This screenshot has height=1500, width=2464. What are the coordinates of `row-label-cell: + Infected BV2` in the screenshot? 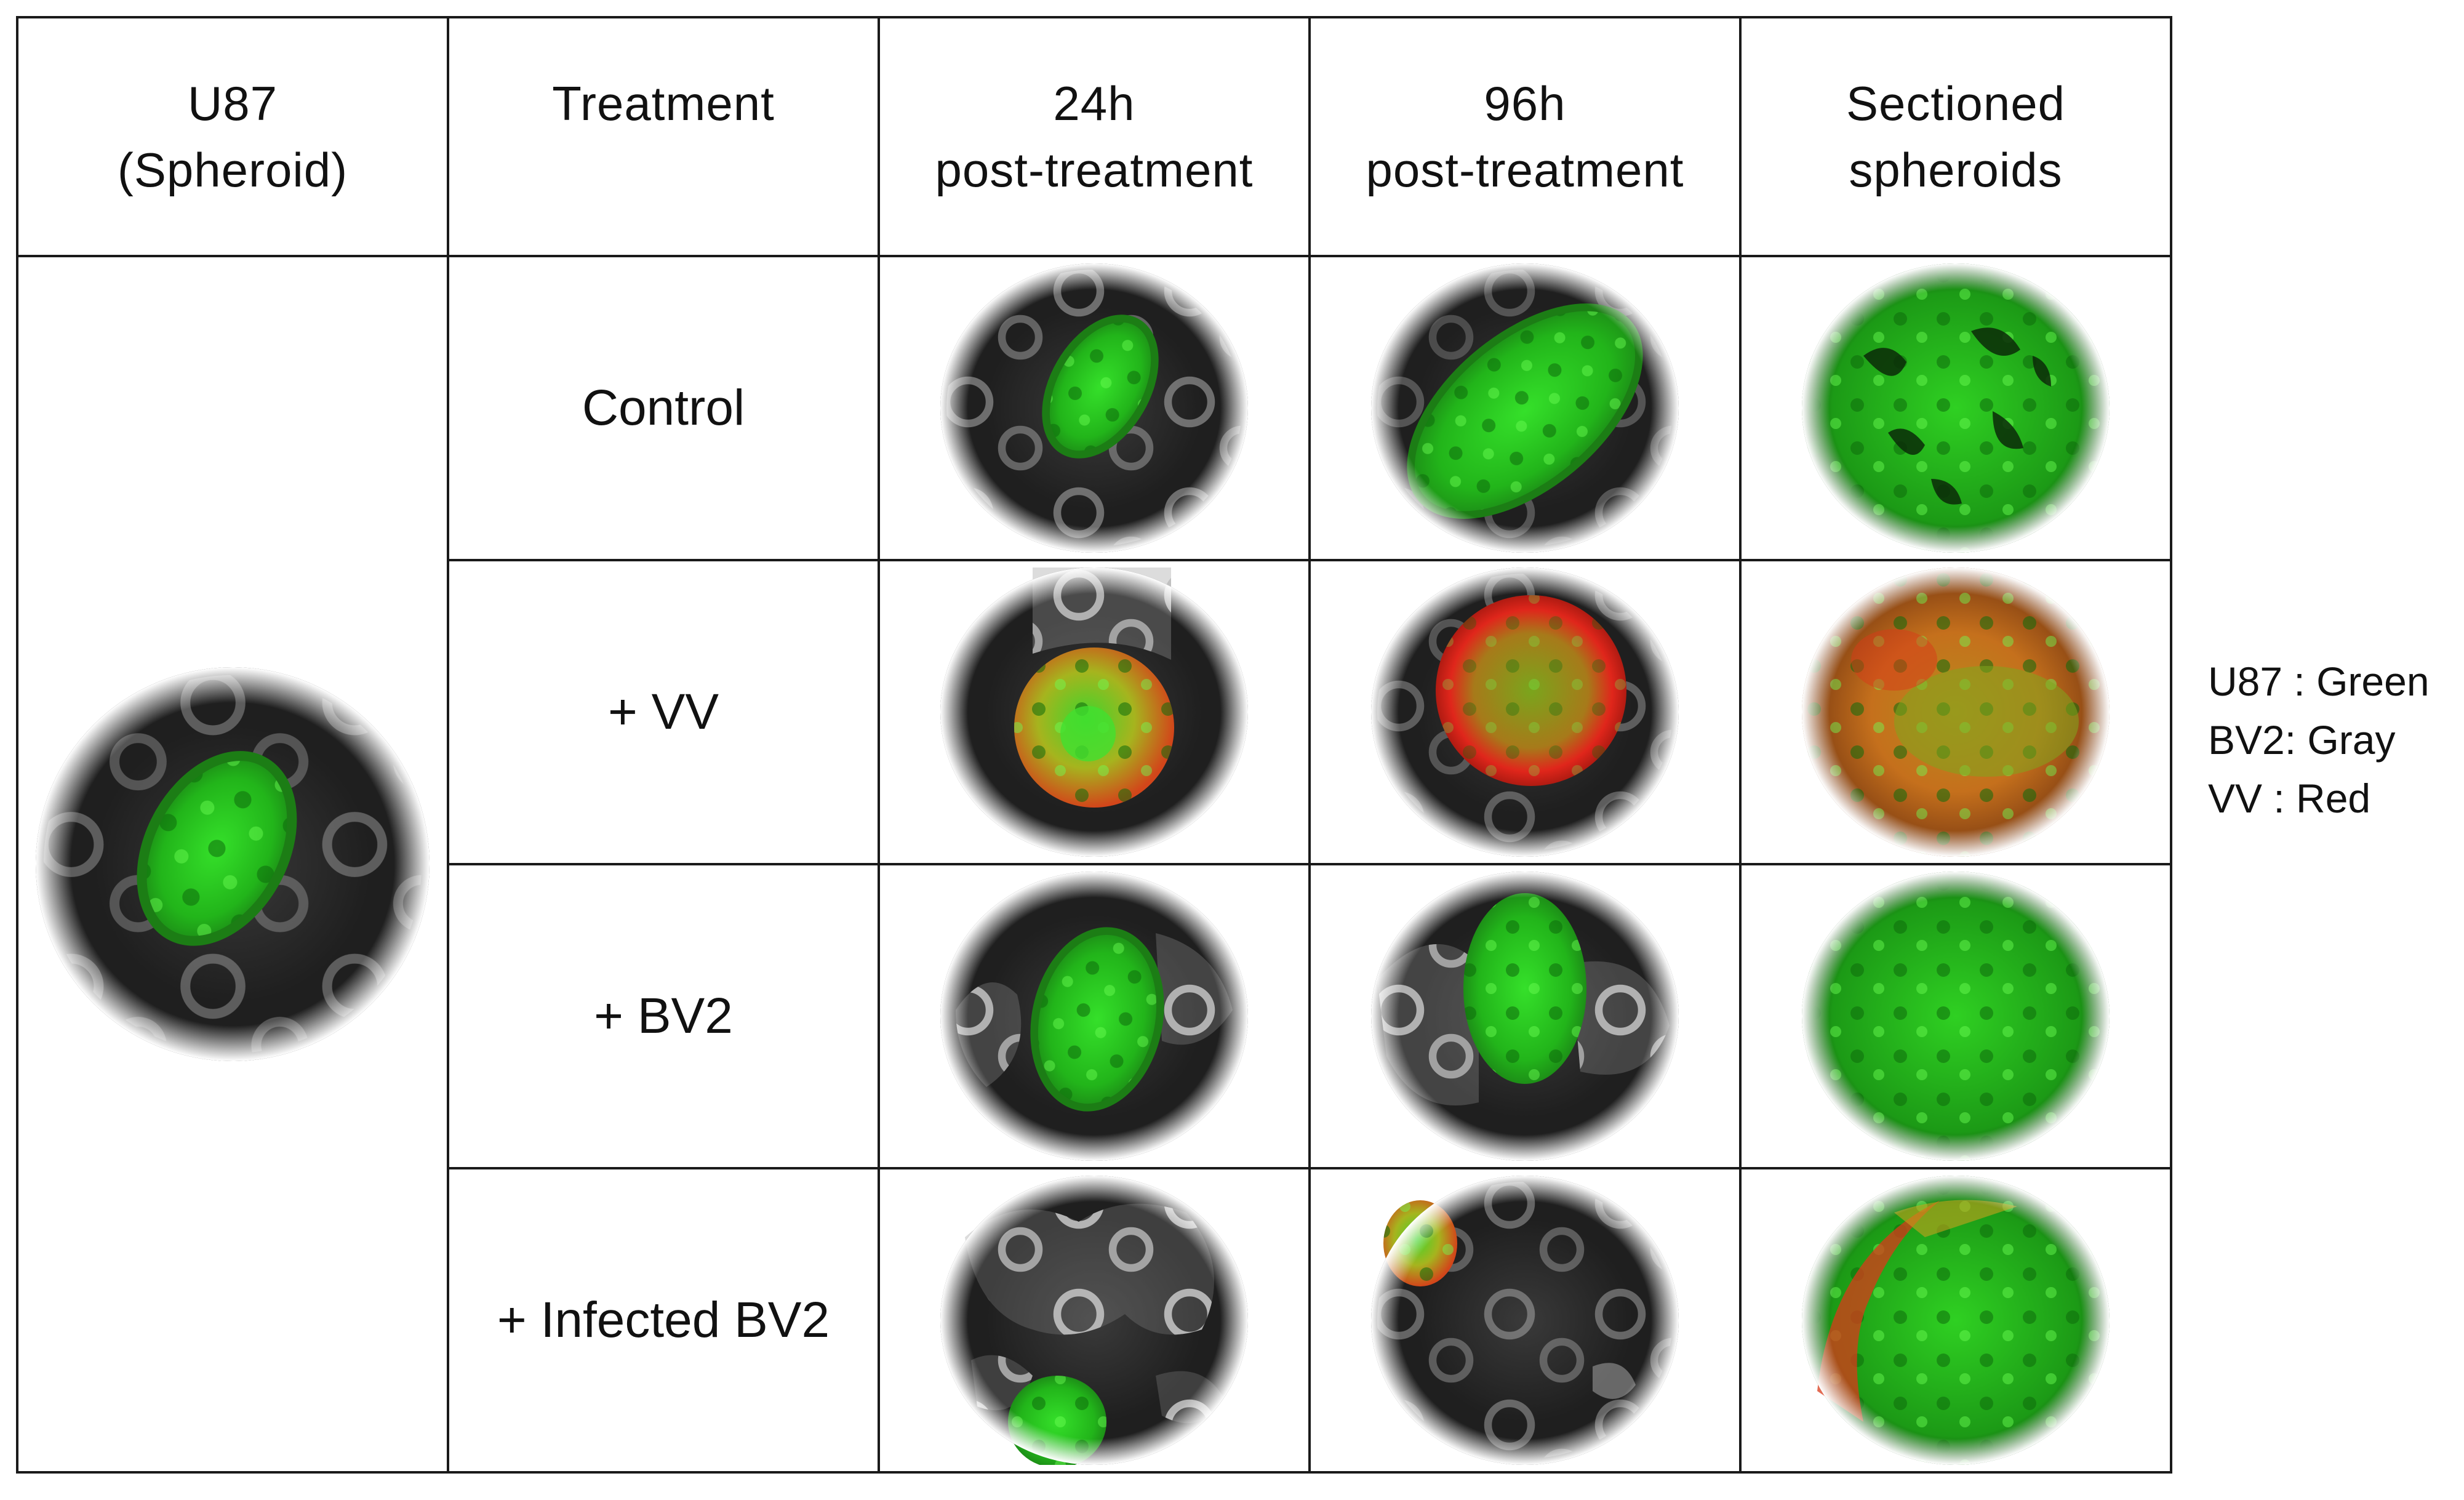 It's located at (663, 1320).